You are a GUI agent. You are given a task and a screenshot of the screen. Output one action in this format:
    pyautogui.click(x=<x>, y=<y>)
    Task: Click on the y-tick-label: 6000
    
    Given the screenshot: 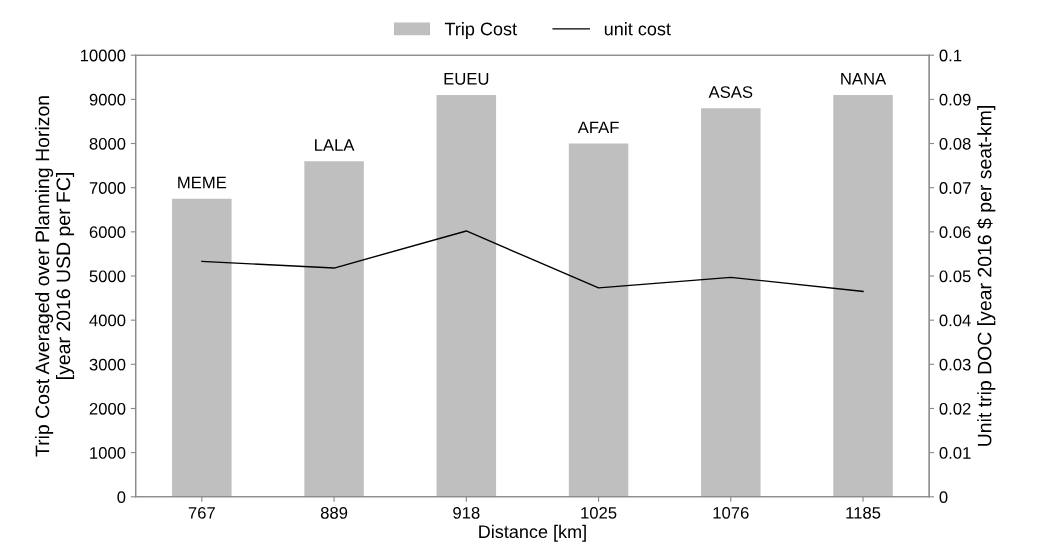 What is the action you would take?
    pyautogui.click(x=107, y=232)
    